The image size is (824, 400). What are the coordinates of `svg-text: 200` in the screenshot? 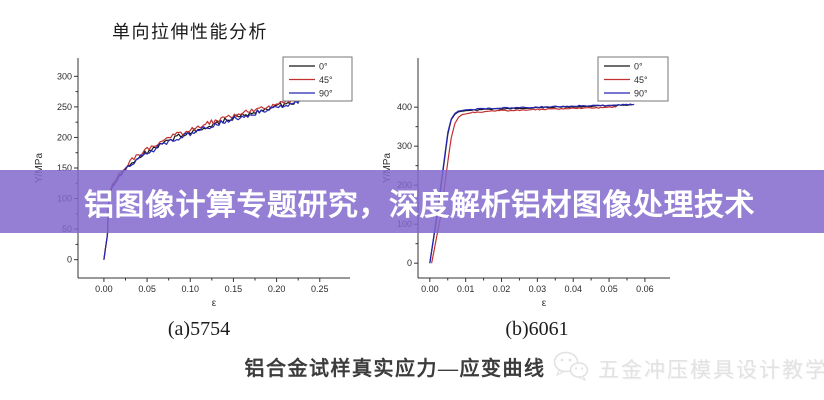 It's located at (64, 137).